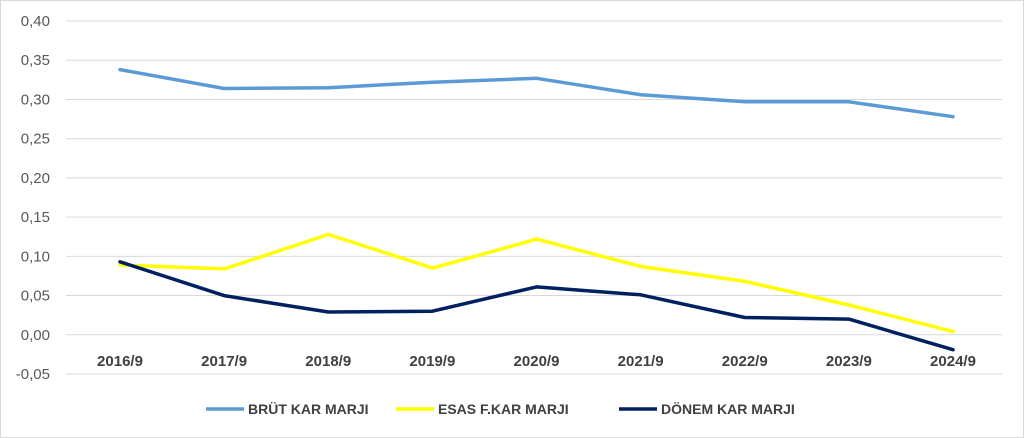 Image resolution: width=1024 pixels, height=438 pixels. Describe the element at coordinates (328, 361) in the screenshot. I see `x-tick-label: 2018/9` at that location.